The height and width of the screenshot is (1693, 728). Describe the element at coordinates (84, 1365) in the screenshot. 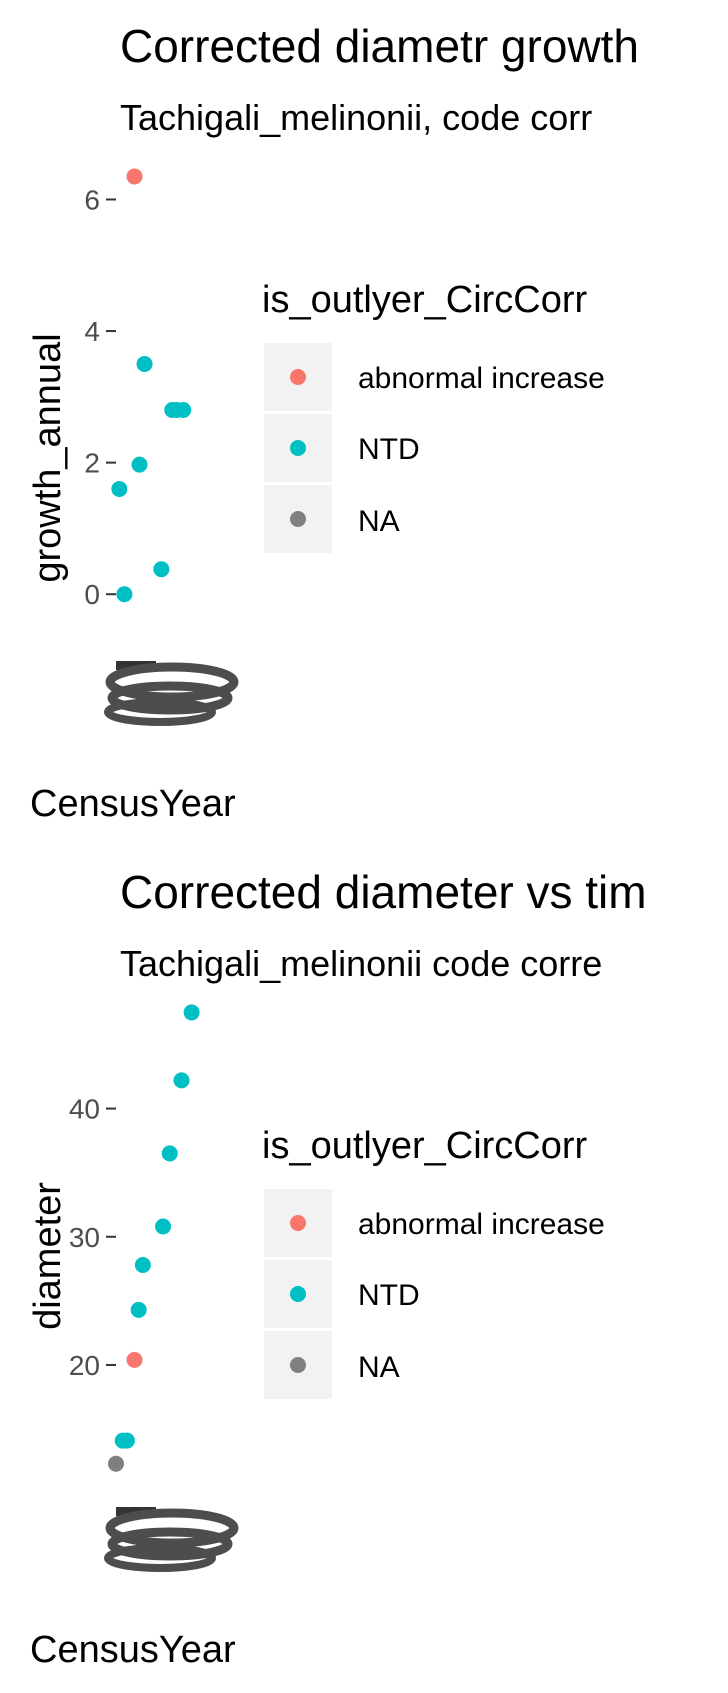

I see `y-tick-label: 20` at that location.